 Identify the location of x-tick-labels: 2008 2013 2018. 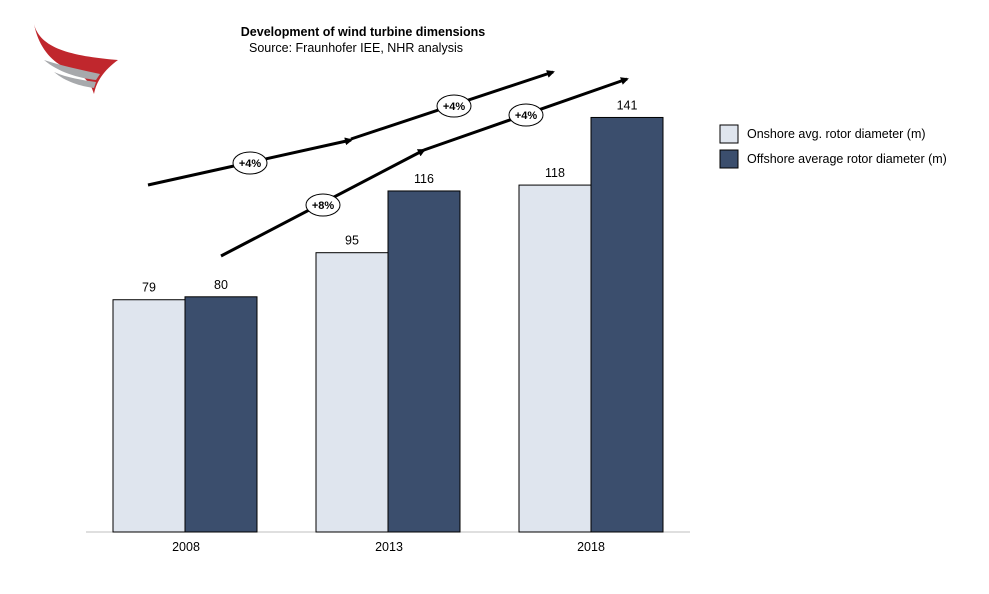
(388, 547).